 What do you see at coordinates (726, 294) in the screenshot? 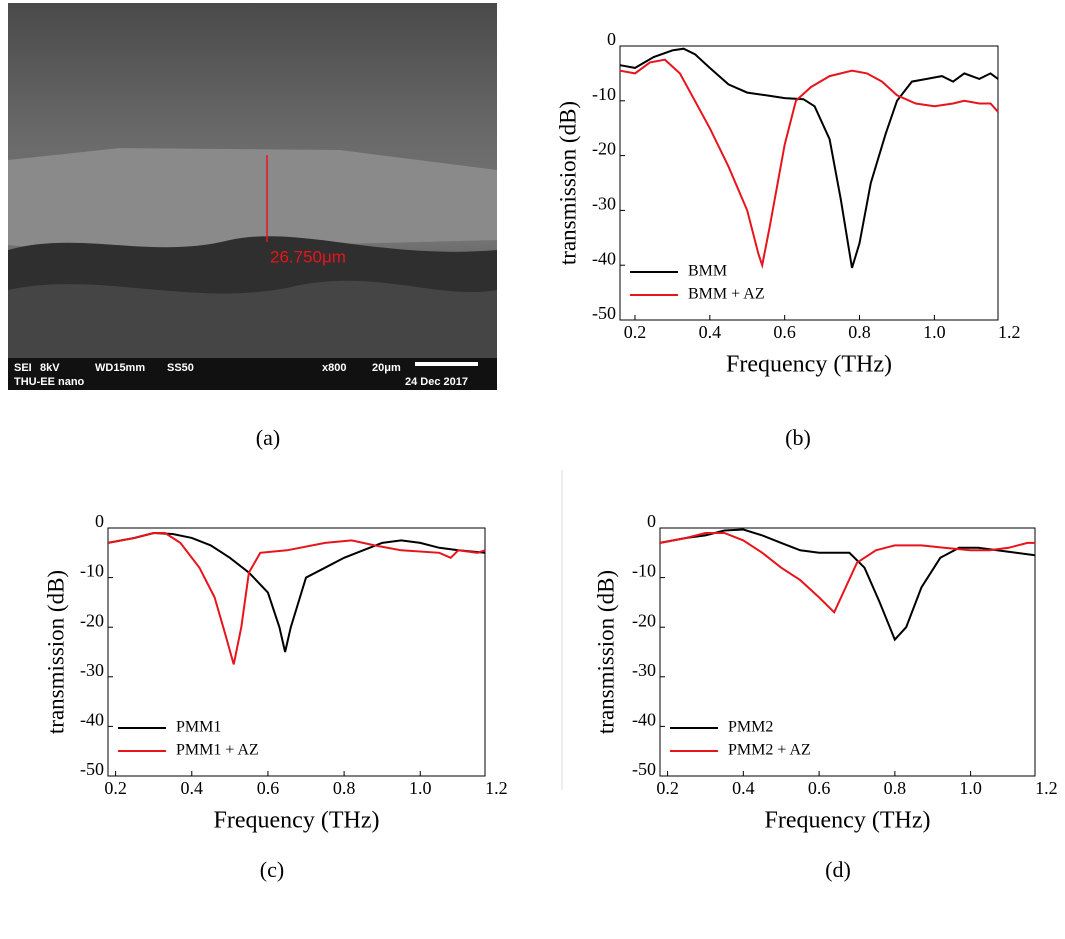
I see `legend-label: BMM + AZ` at bounding box center [726, 294].